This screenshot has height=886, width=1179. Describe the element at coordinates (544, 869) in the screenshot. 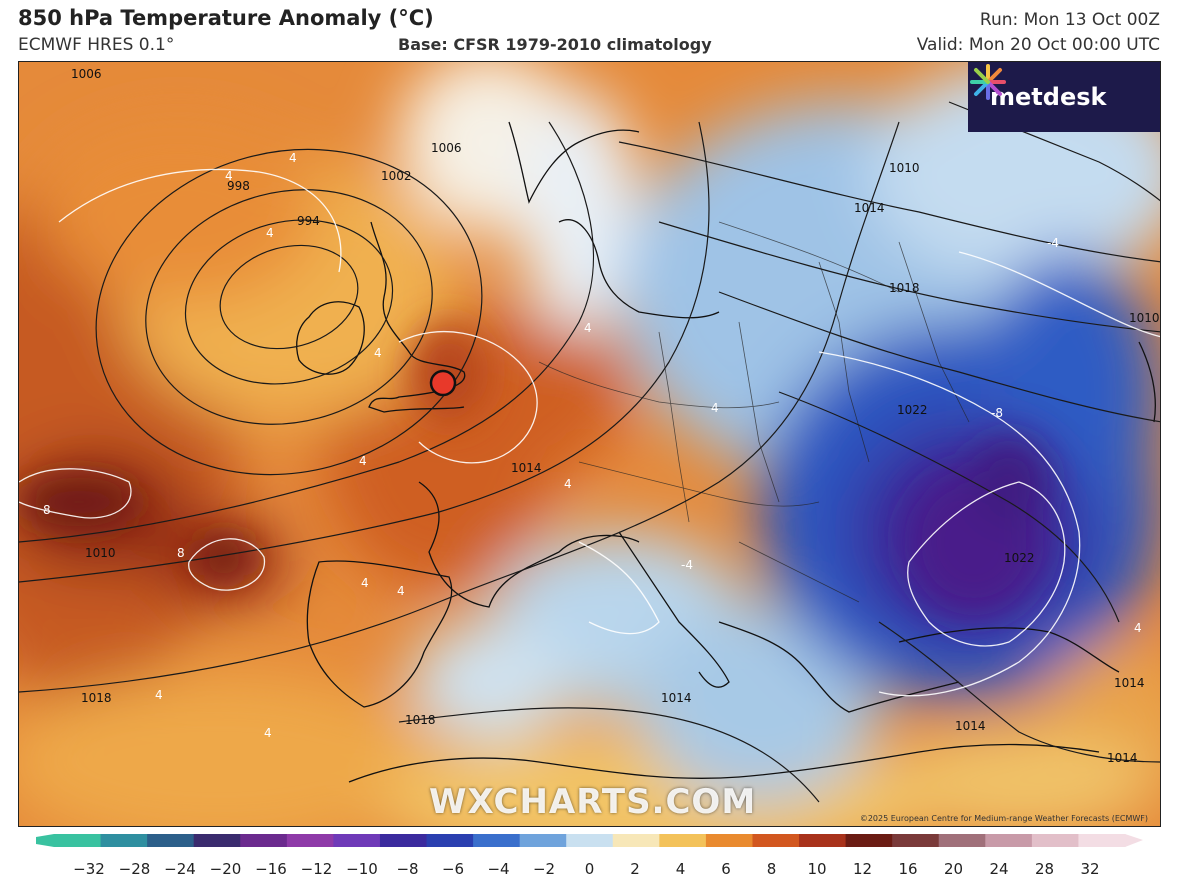

I see `colorbar-tick-label: −2` at that location.